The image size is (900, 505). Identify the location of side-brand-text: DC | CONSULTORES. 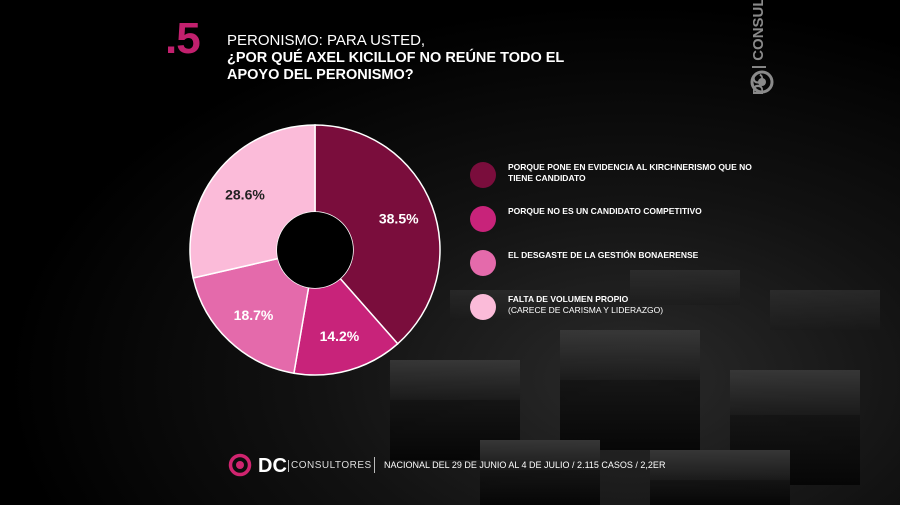
(758, 47).